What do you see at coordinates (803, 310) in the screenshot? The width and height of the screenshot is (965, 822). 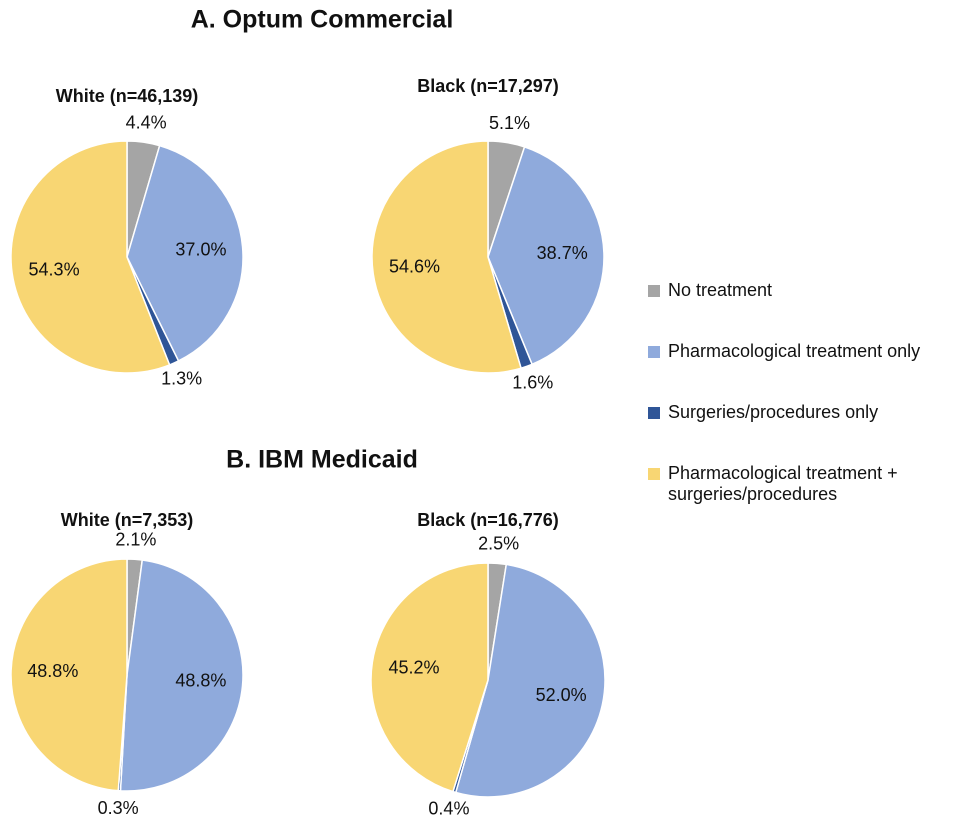 I see `legend-item: No treatment` at bounding box center [803, 310].